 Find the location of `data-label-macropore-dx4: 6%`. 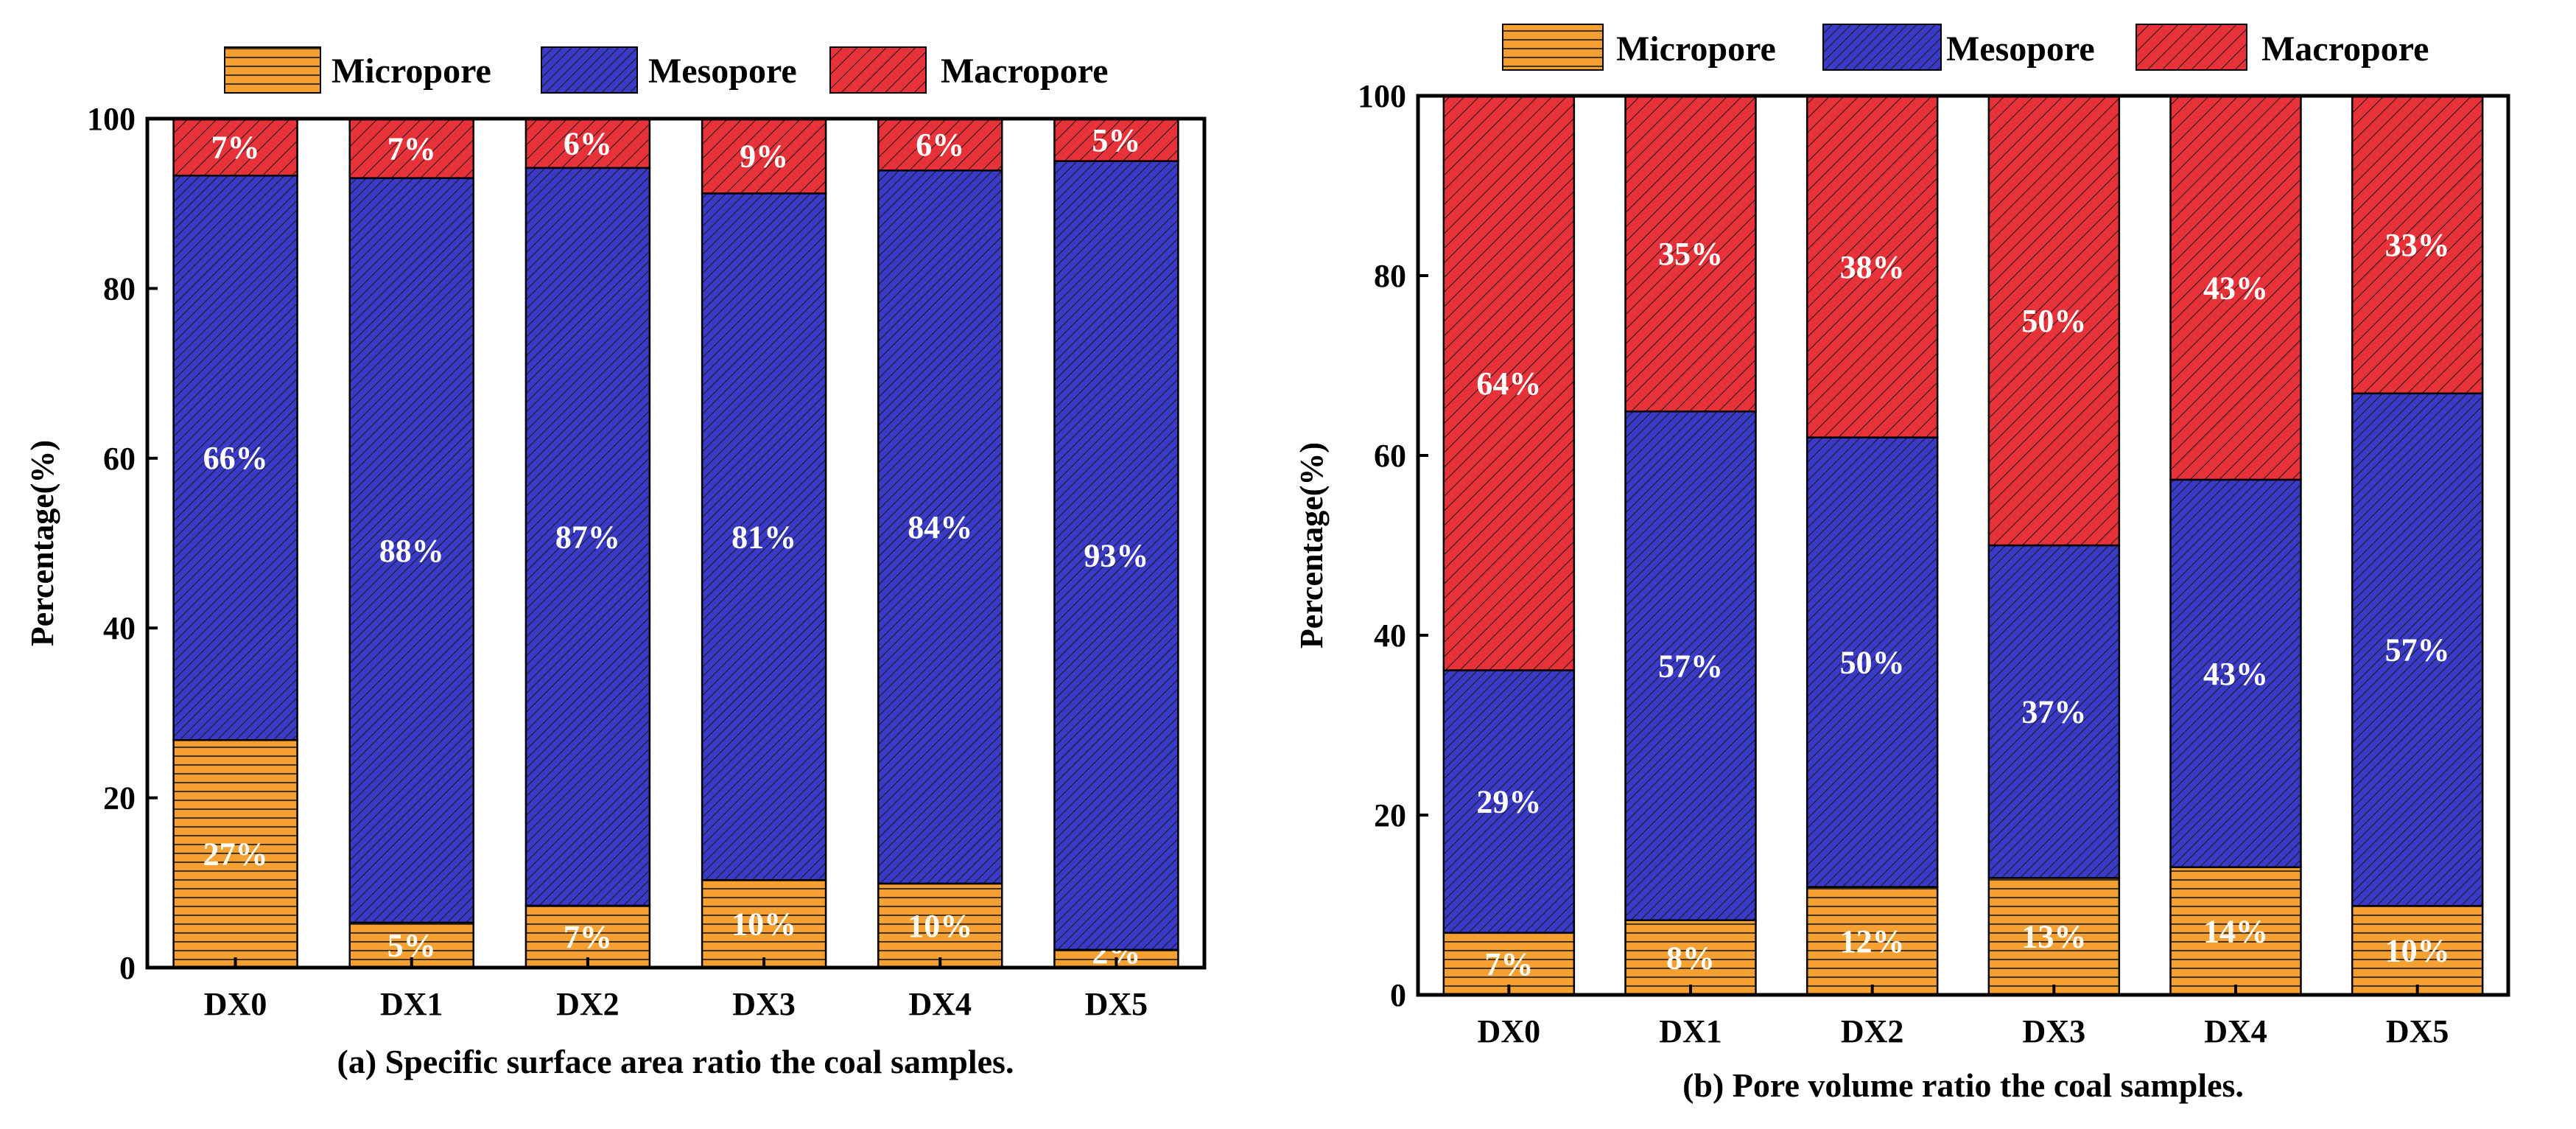

data-label-macropore-dx4: 6% is located at coordinates (940, 145).